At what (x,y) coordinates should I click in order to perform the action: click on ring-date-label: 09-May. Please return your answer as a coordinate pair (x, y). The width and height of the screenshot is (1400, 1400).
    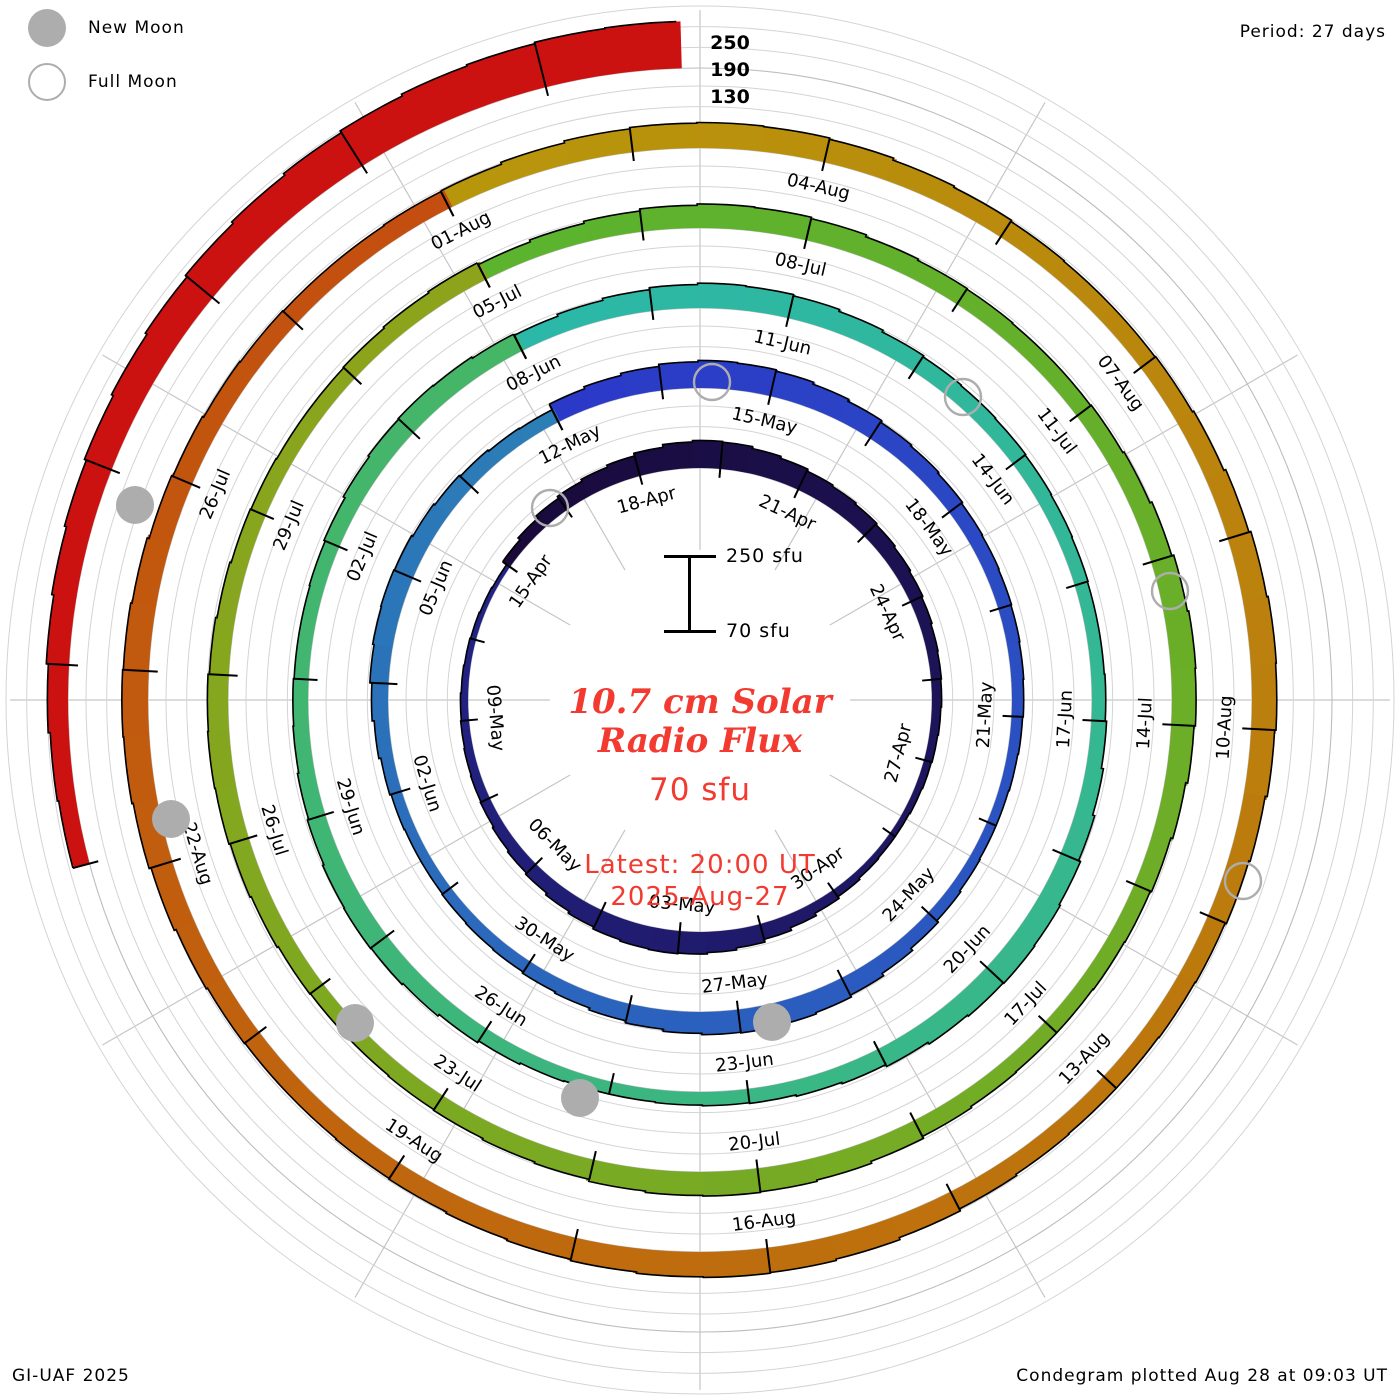
    Looking at the image, I should click on (495, 718).